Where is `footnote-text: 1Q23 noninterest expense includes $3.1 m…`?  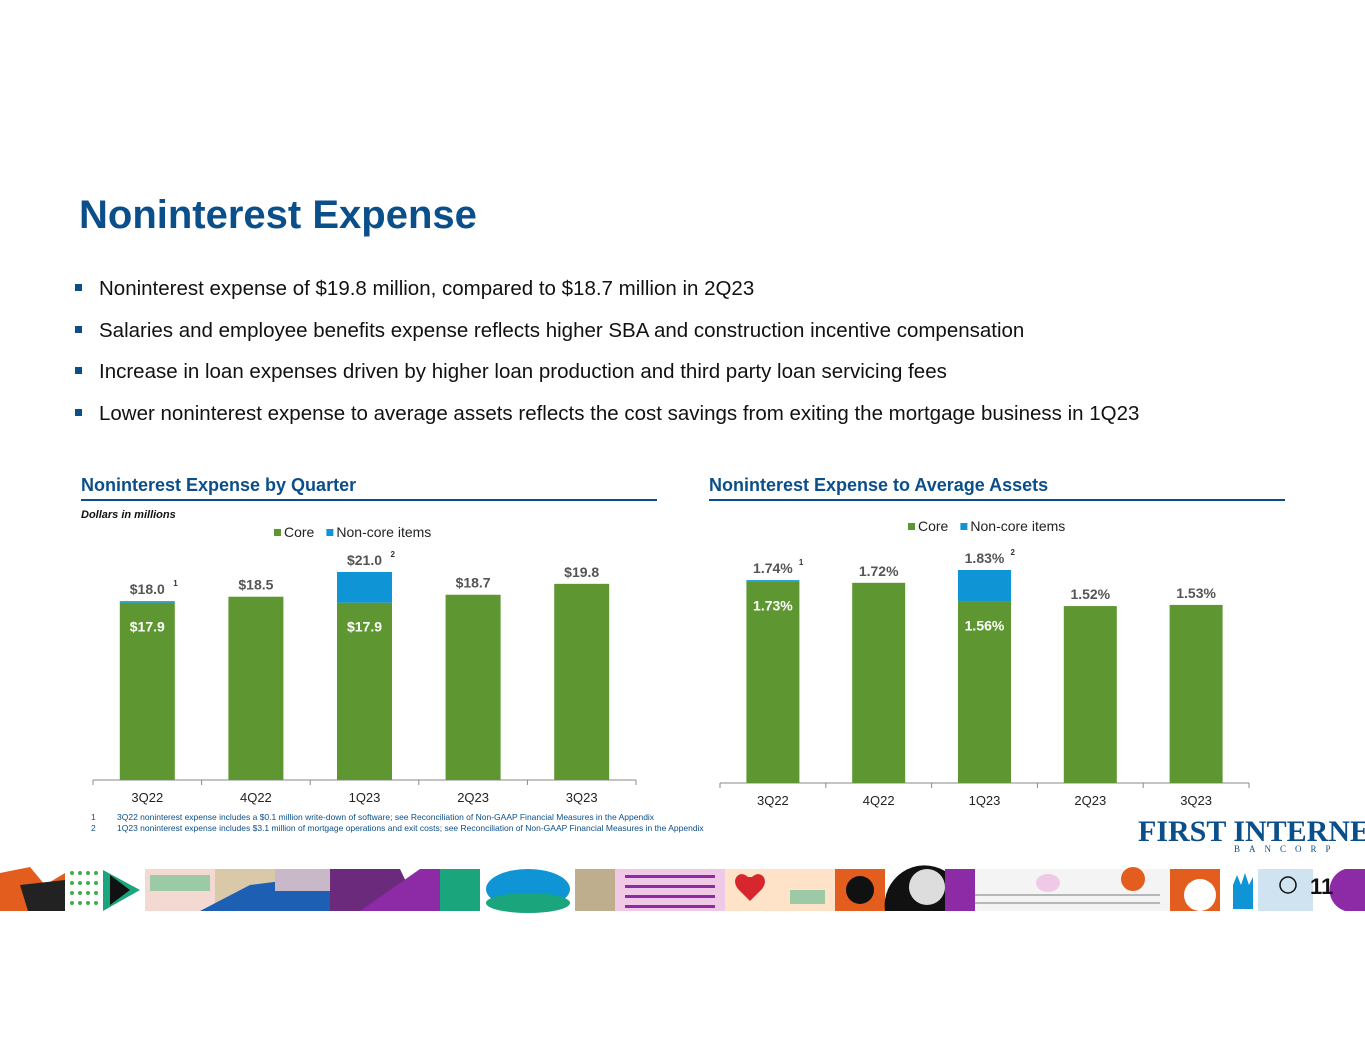 footnote-text: 1Q23 noninterest expense includes $3.1 m… is located at coordinates (410, 828).